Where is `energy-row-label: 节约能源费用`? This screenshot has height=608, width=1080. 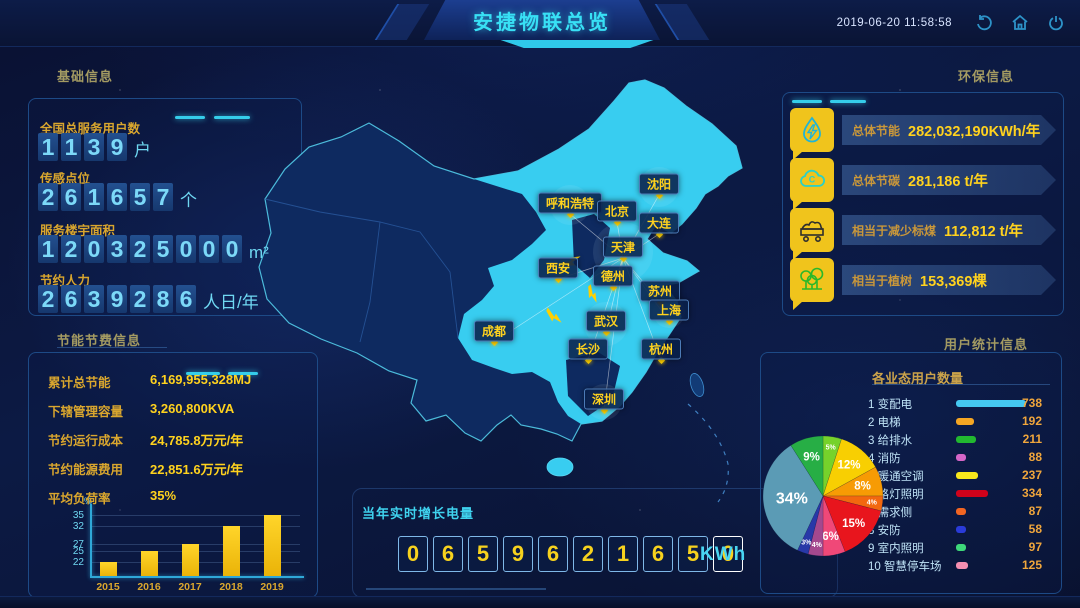
energy-row-label: 节约能源费用 is located at coordinates (86, 470).